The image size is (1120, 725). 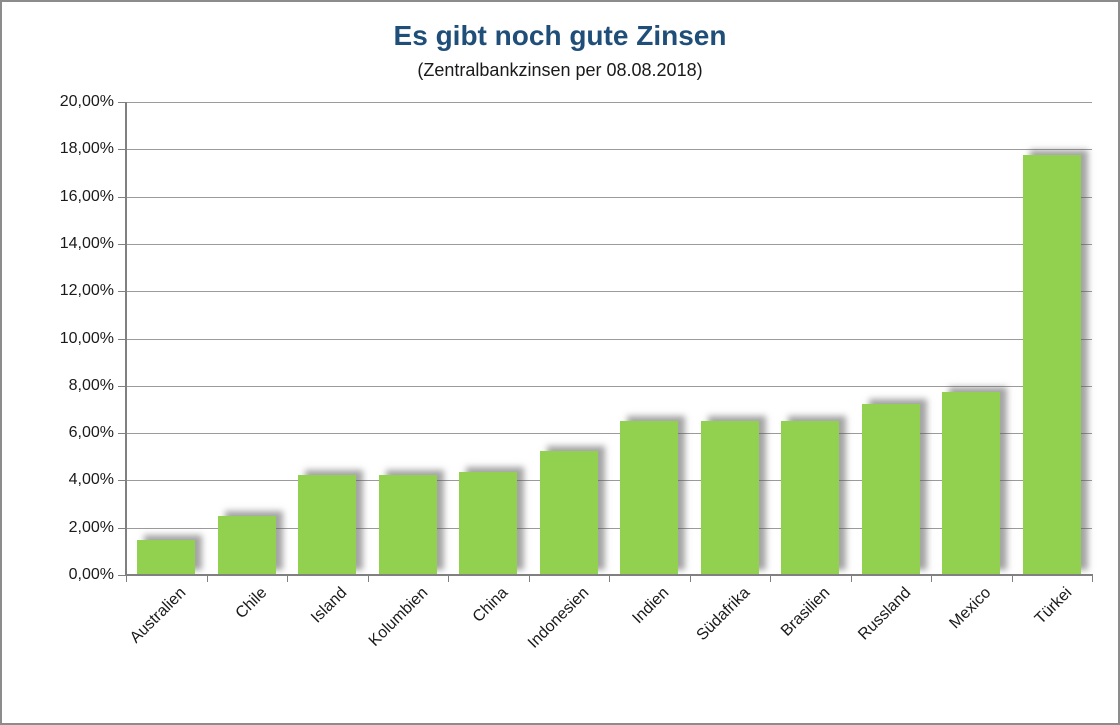 What do you see at coordinates (649, 498) in the screenshot?
I see `bar-indien` at bounding box center [649, 498].